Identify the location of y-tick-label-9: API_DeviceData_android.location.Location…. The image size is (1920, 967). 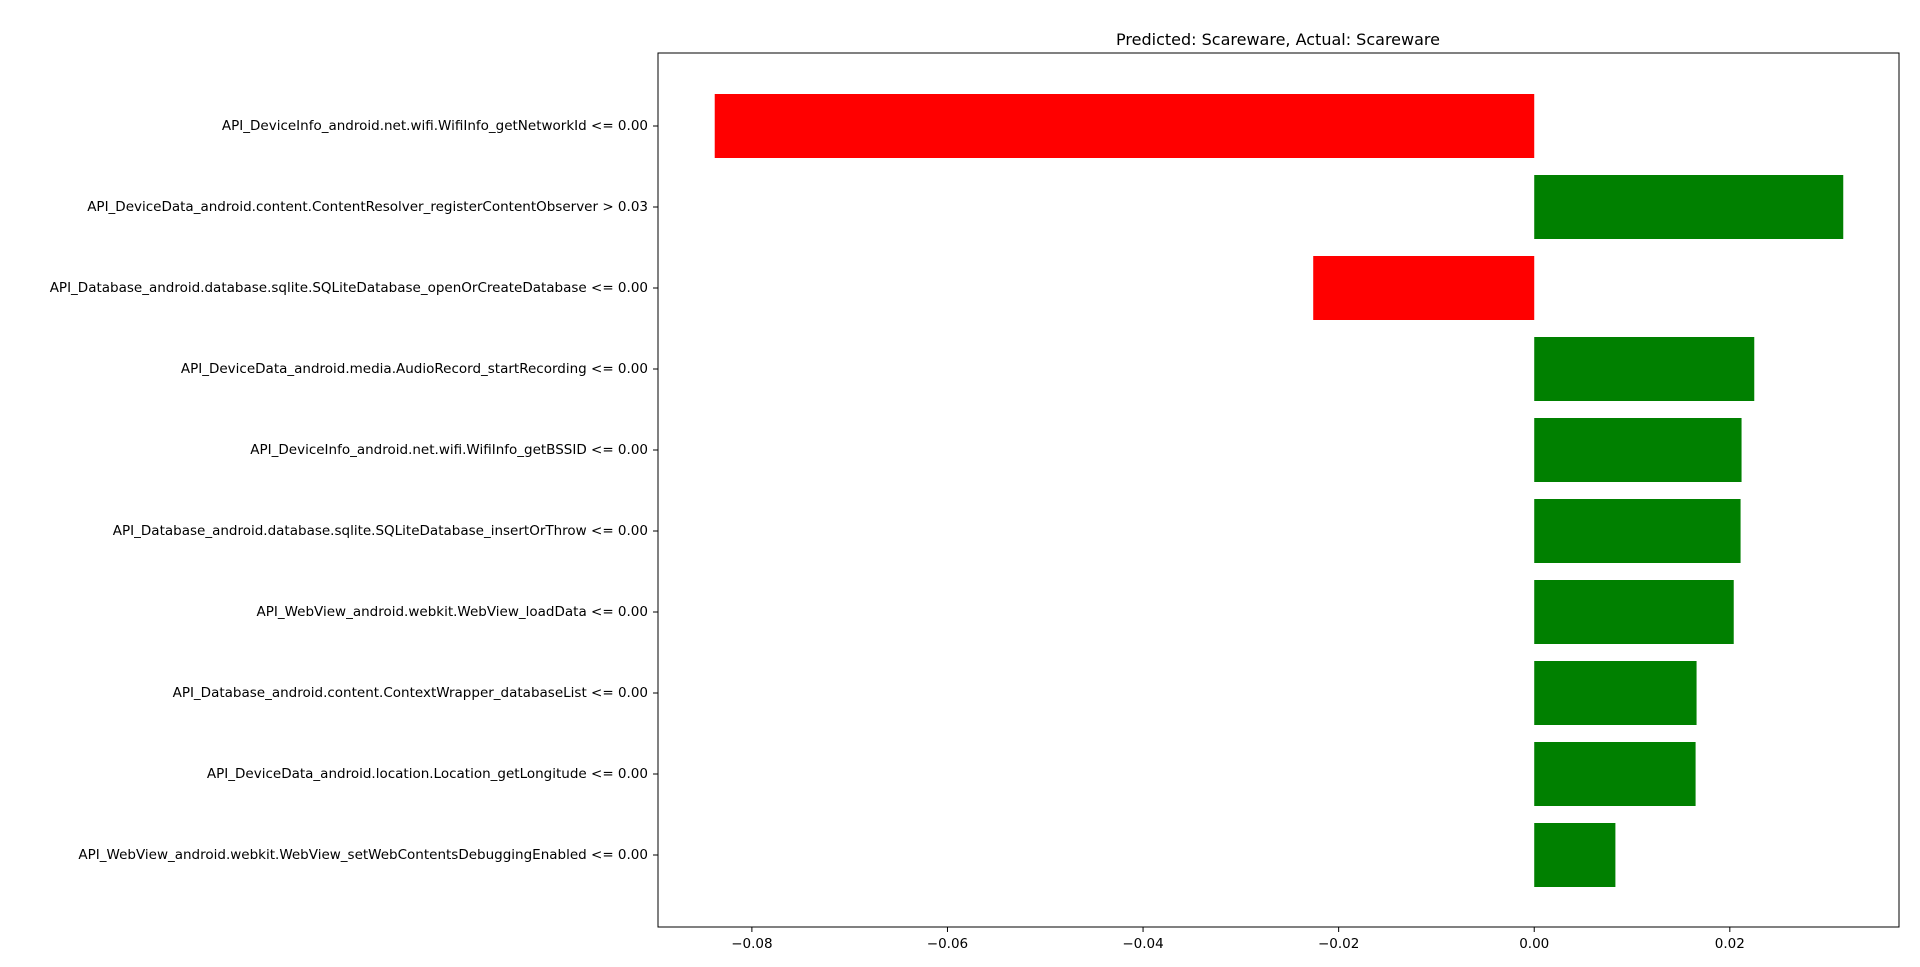
(427, 774).